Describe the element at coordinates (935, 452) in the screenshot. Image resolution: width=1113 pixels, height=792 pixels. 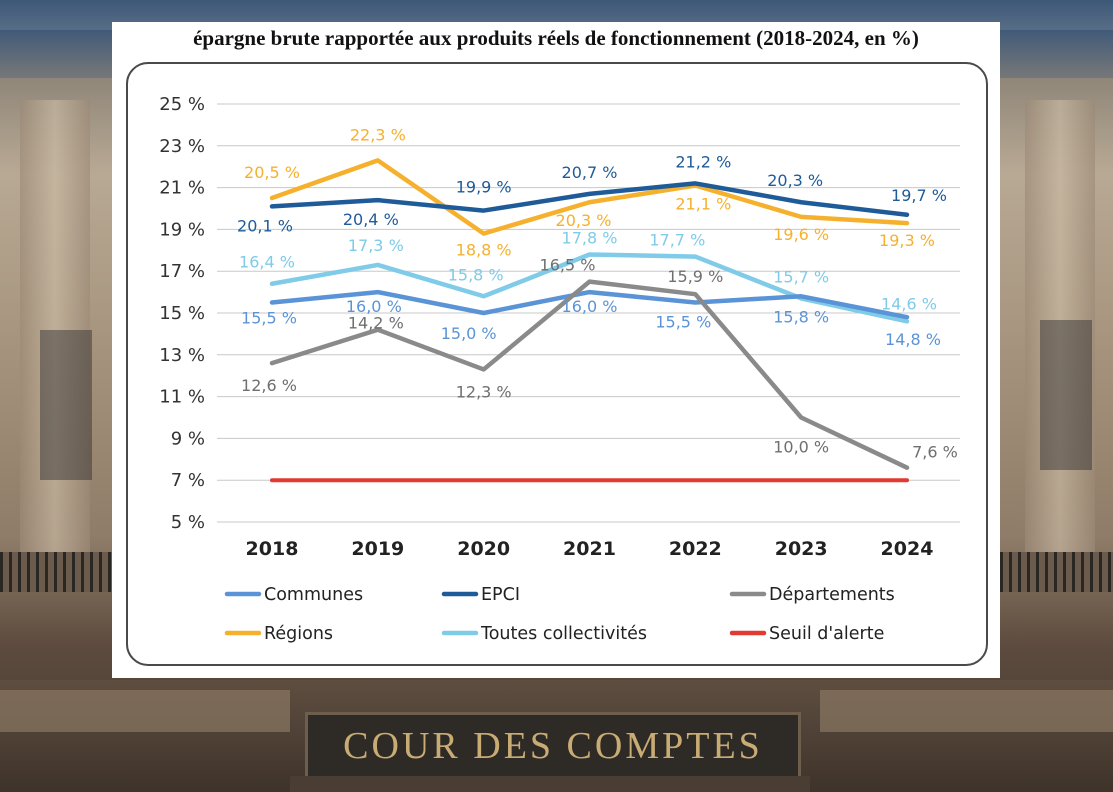
I see `data-label: 7,6 %` at that location.